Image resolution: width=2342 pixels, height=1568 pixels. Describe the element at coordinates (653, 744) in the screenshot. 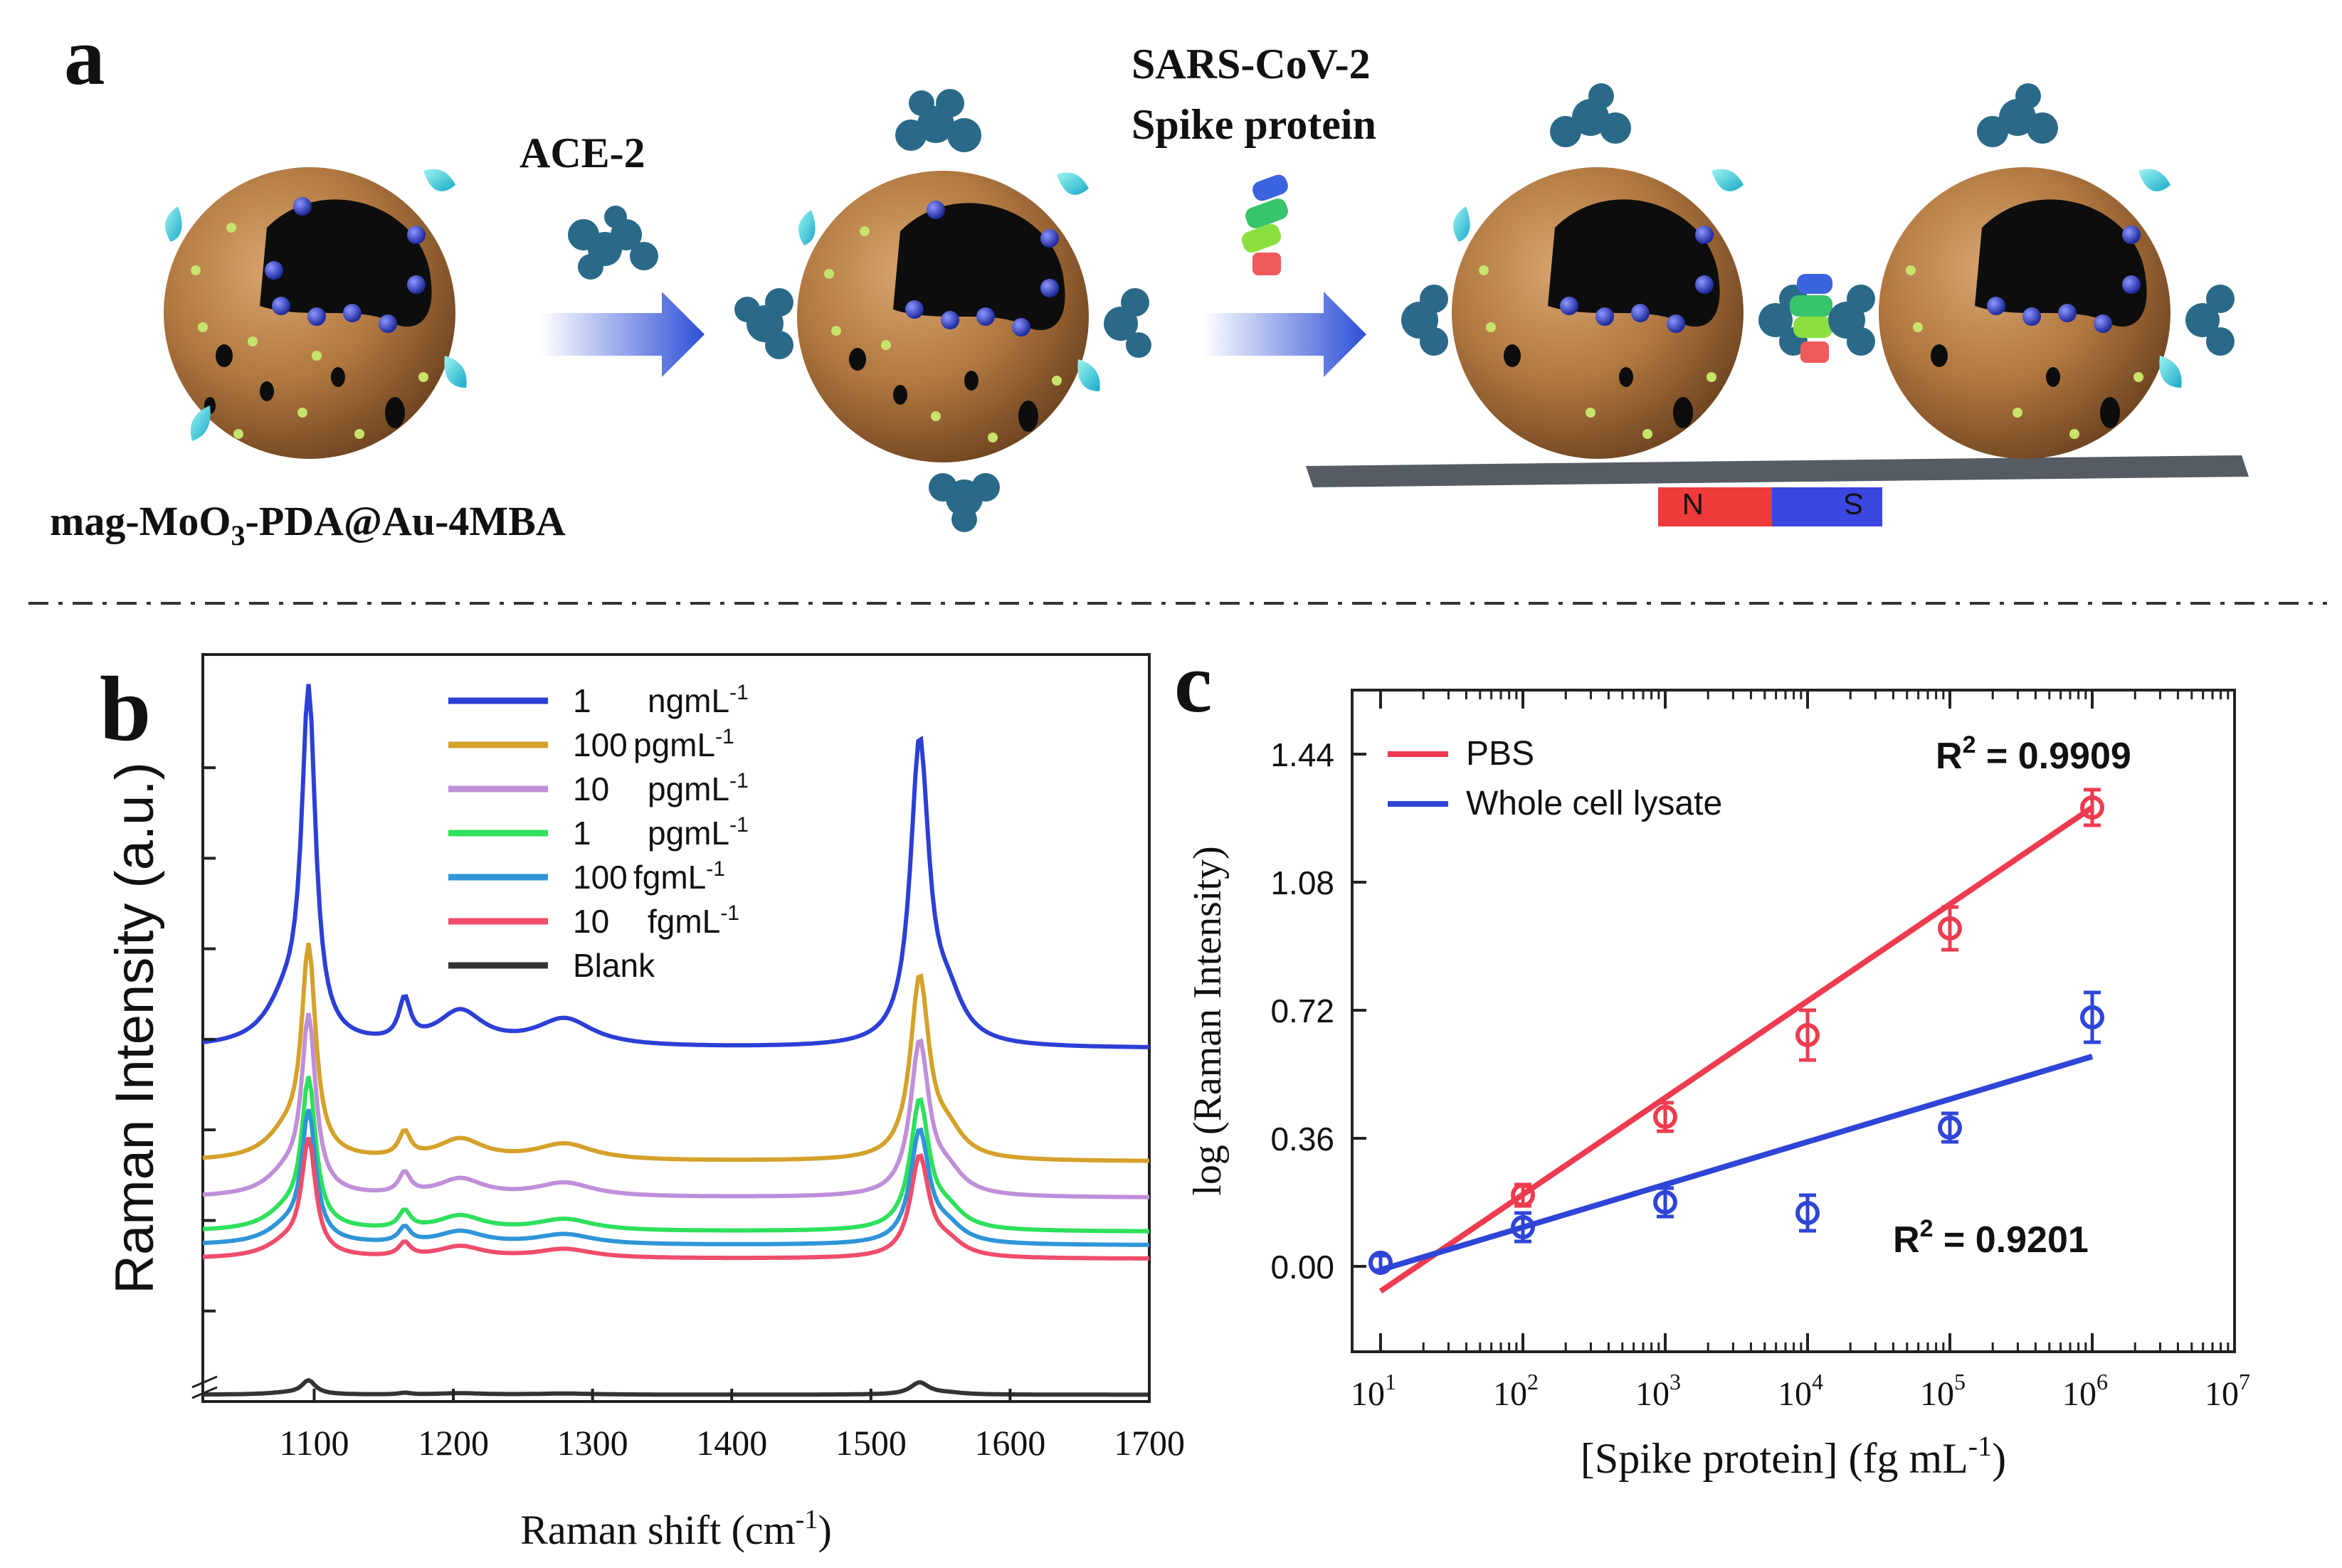

I see `legend-label-1: 100 pgmL-1` at that location.